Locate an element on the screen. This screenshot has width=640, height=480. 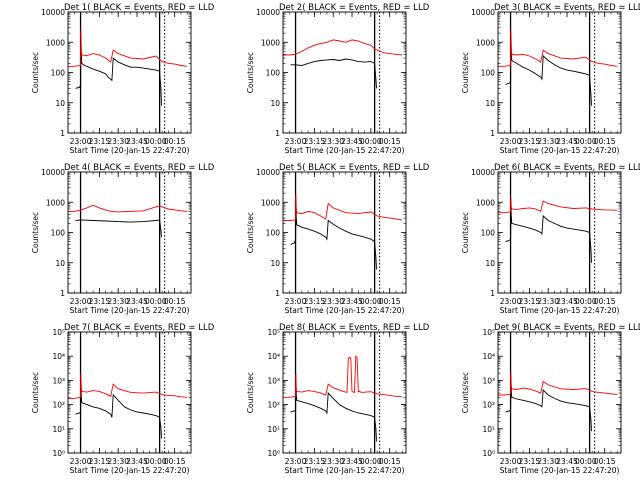
panel-title: Det 1( BLACK = Events, RED = LLD is located at coordinates (139, 8).